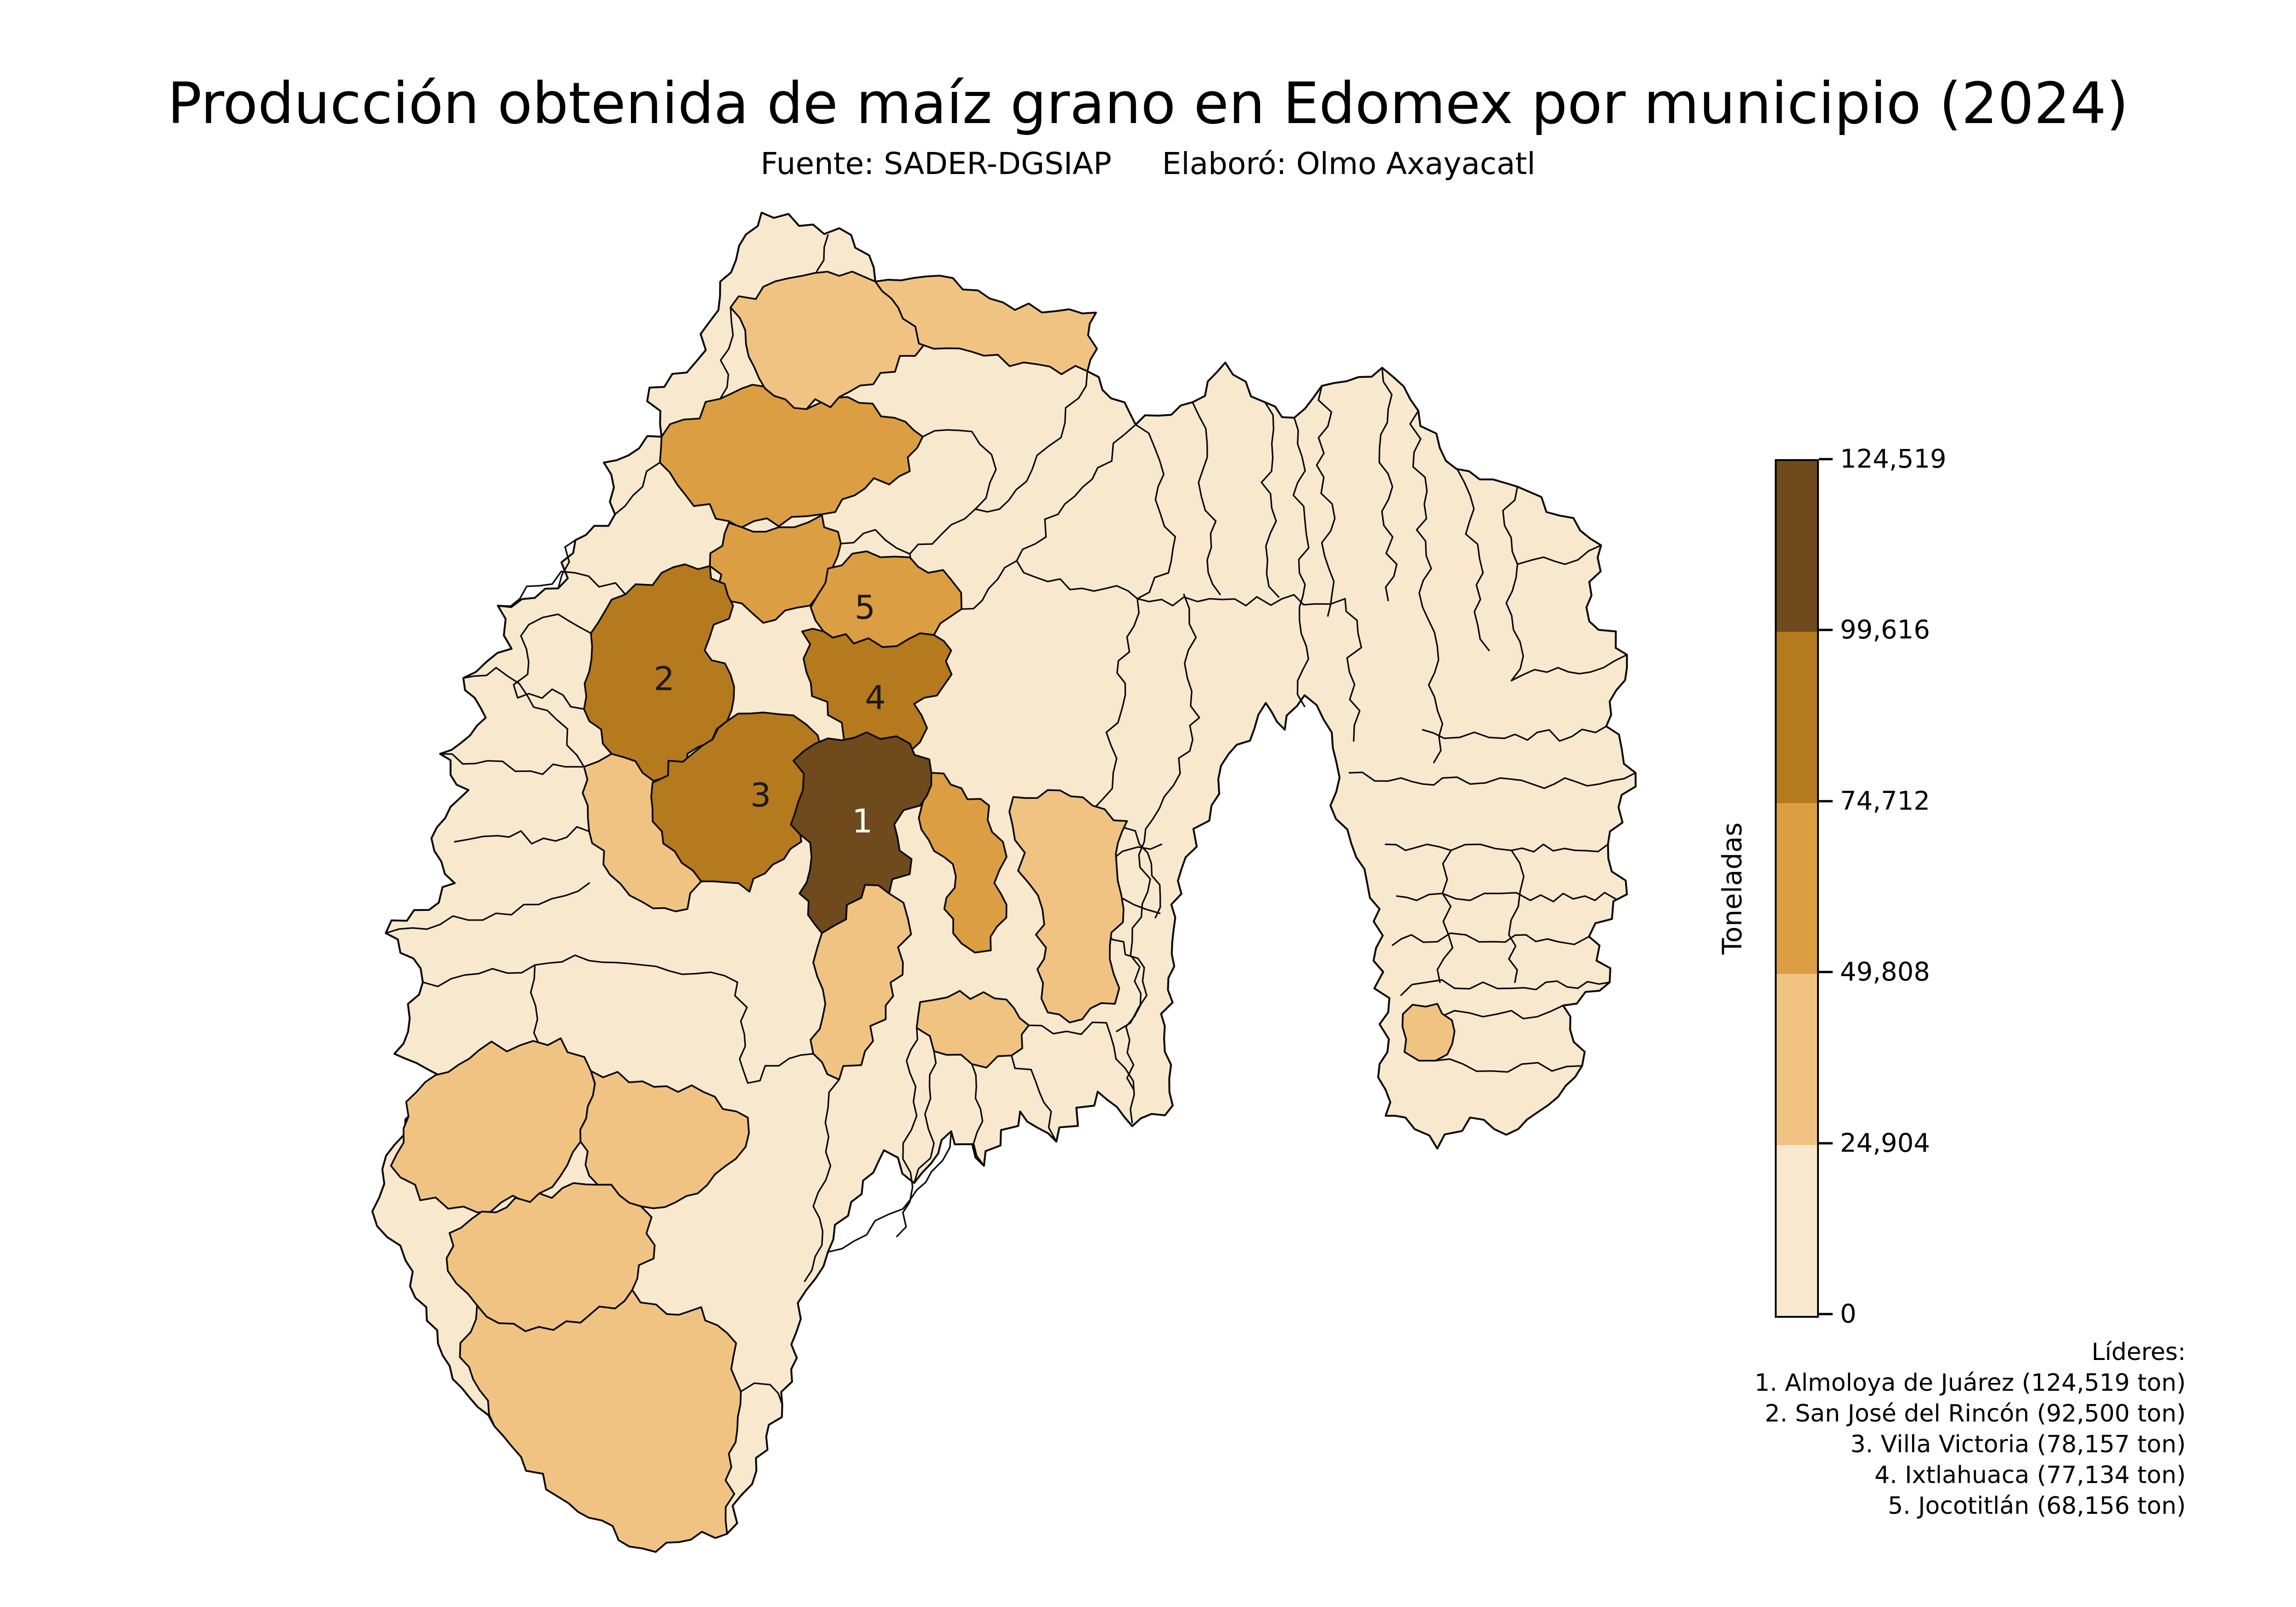  I want to click on tick-label: 124,519, so click(1893, 459).